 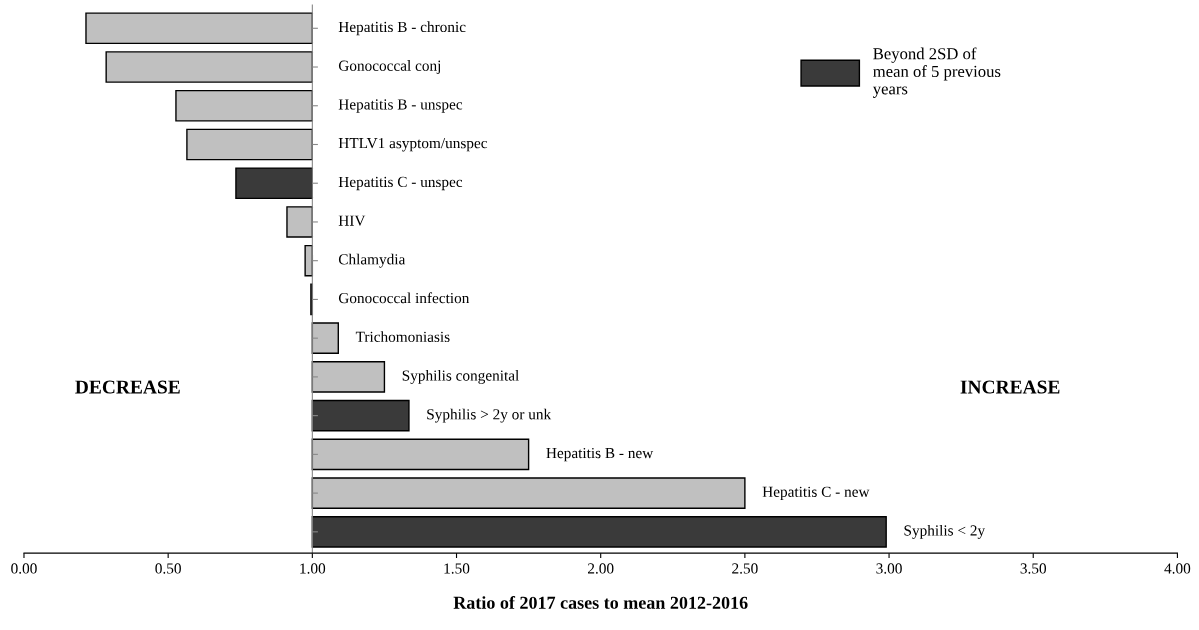 I want to click on y-tick-label: Hepatitis B - unspec, so click(x=400, y=106).